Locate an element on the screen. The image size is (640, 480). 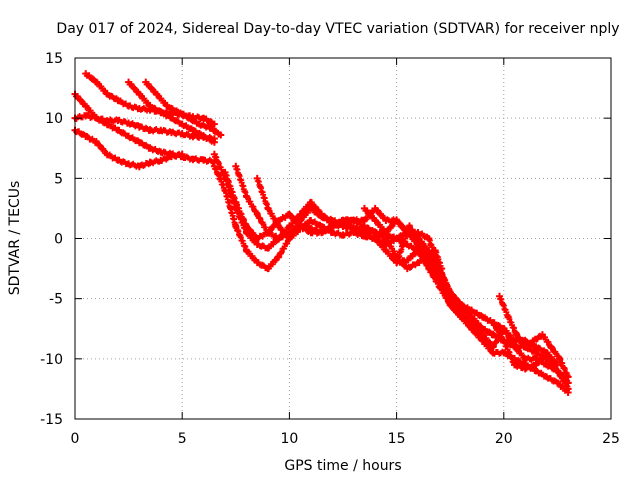
y-tick-label: 15 is located at coordinates (54, 59).